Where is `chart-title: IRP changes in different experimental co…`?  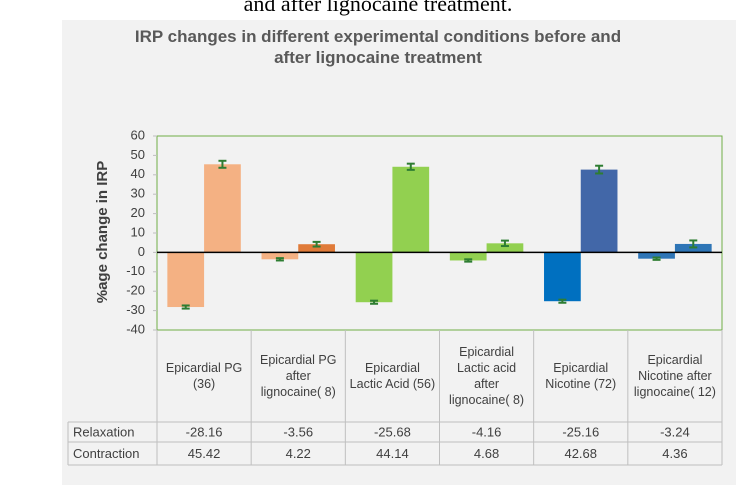
chart-title: IRP changes in different experimental co… is located at coordinates (378, 47).